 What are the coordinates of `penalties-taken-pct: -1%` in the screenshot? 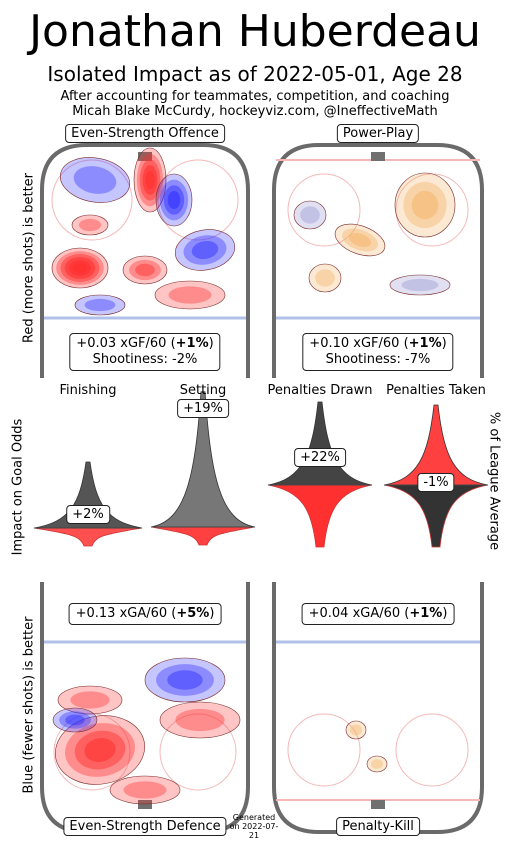 It's located at (436, 482).